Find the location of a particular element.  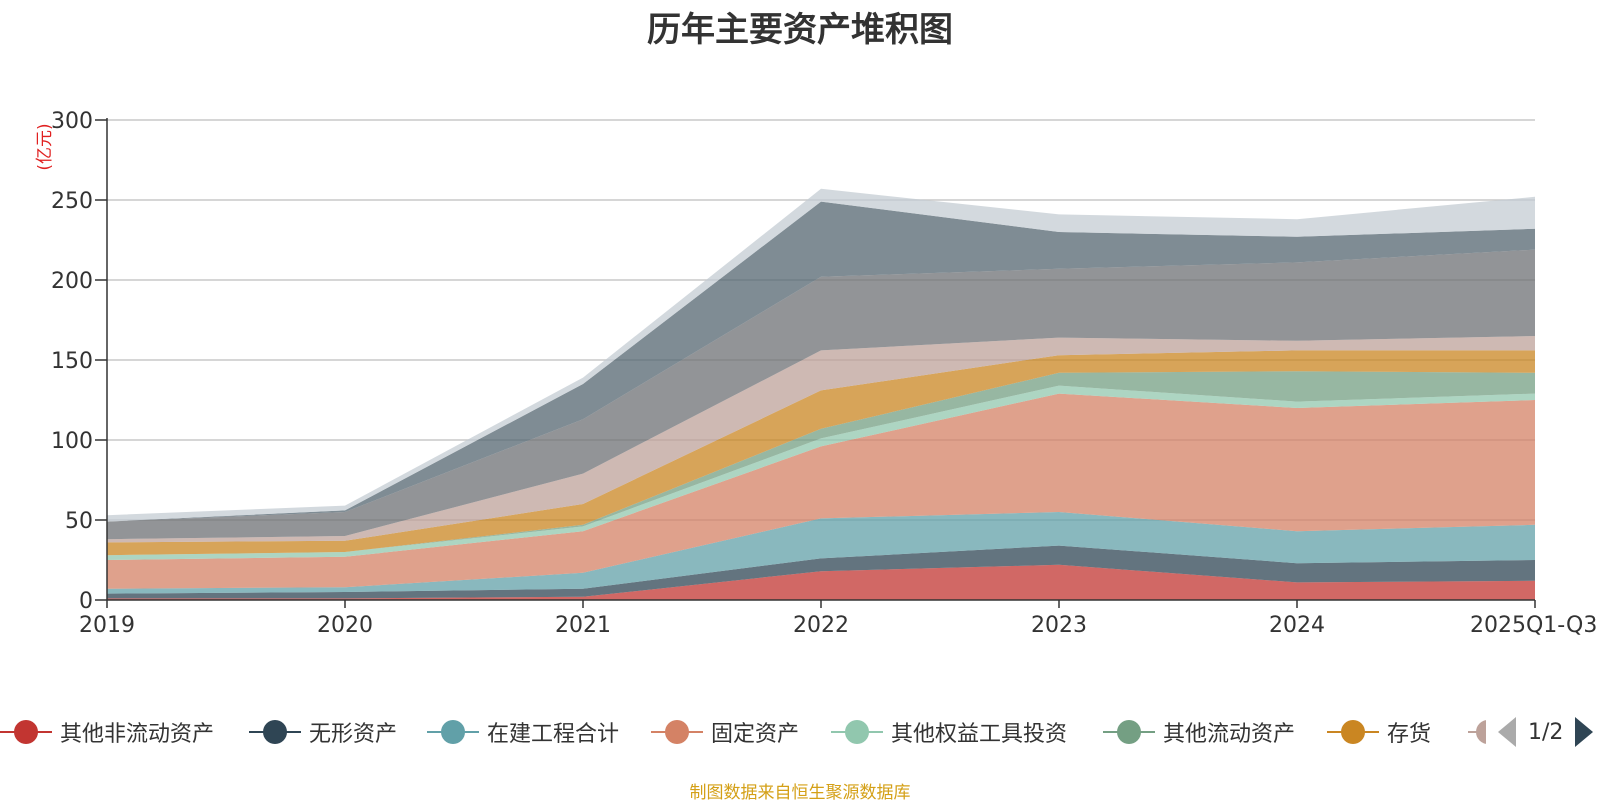

y-tick-label: 150 is located at coordinates (72, 361).